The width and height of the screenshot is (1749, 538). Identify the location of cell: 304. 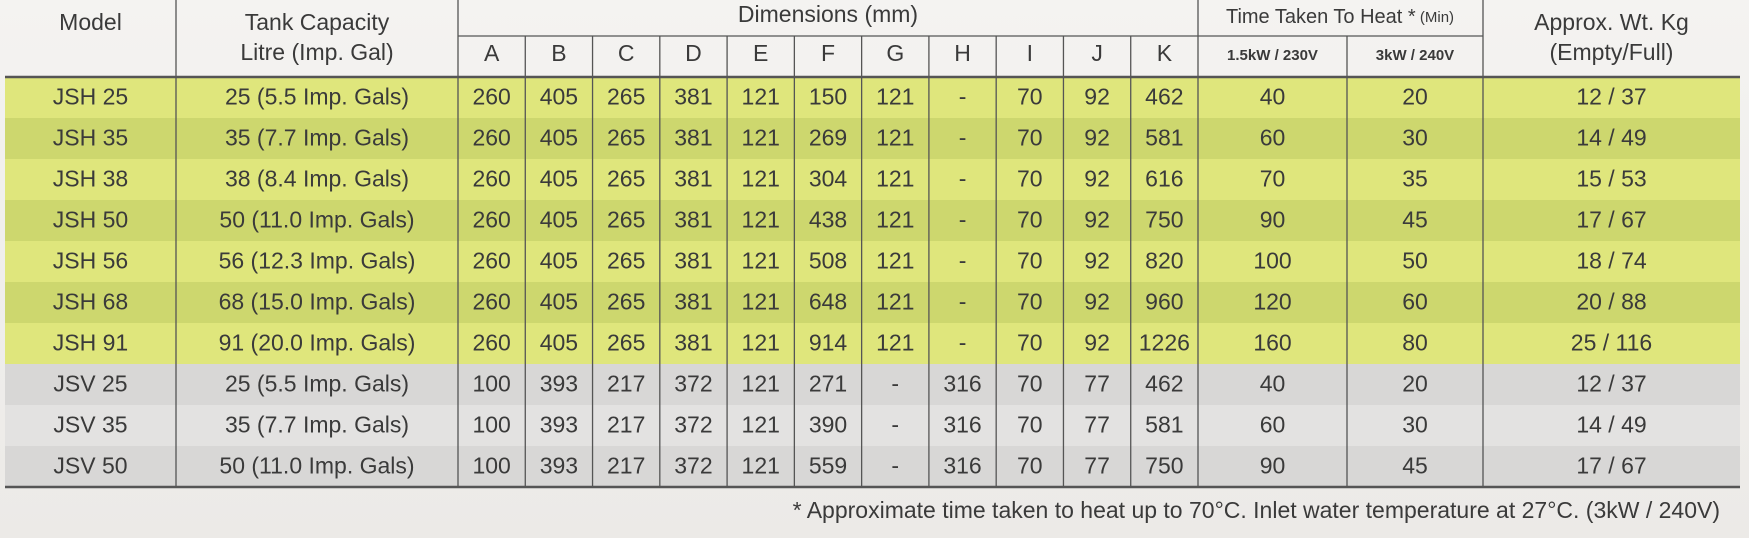
(828, 179).